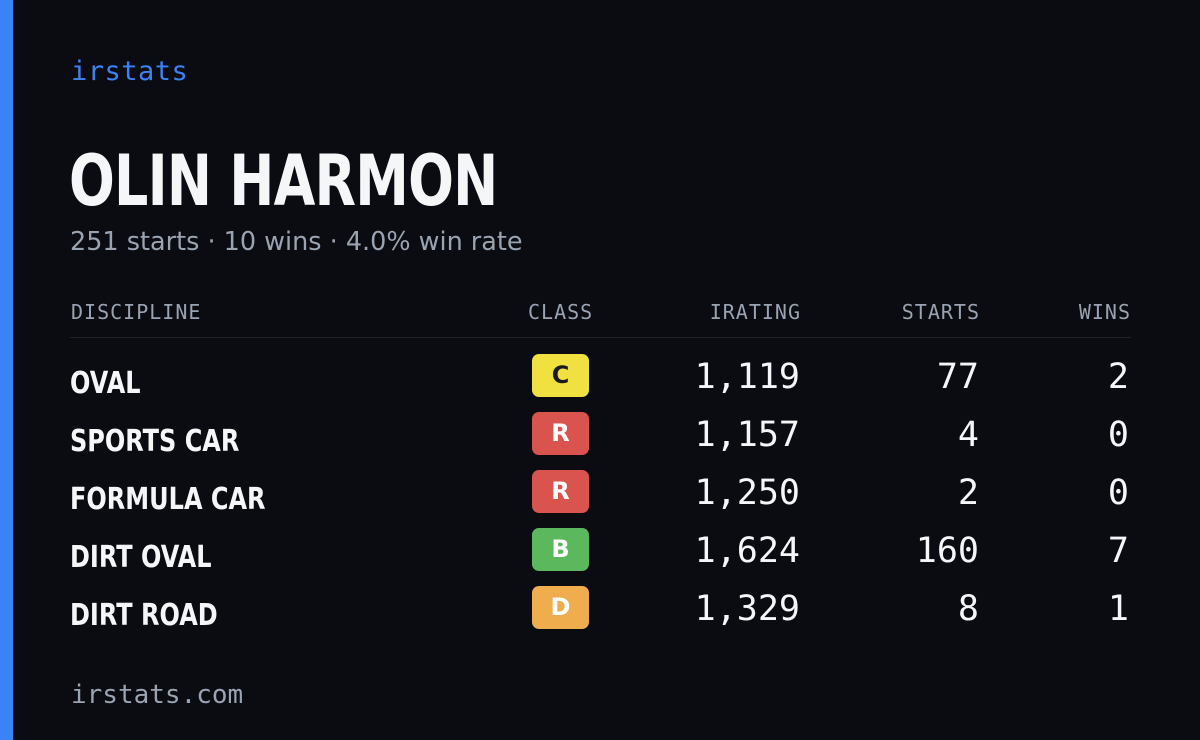  Describe the element at coordinates (130, 71) in the screenshot. I see `brand-logo-text: irstats` at that location.